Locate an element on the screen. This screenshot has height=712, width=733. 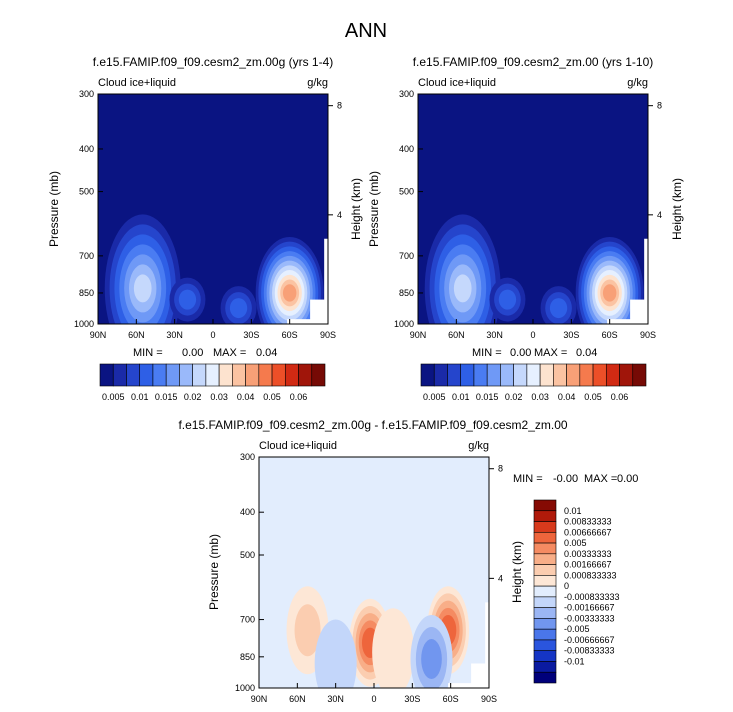
x-tick-label: 0 is located at coordinates (212, 335).